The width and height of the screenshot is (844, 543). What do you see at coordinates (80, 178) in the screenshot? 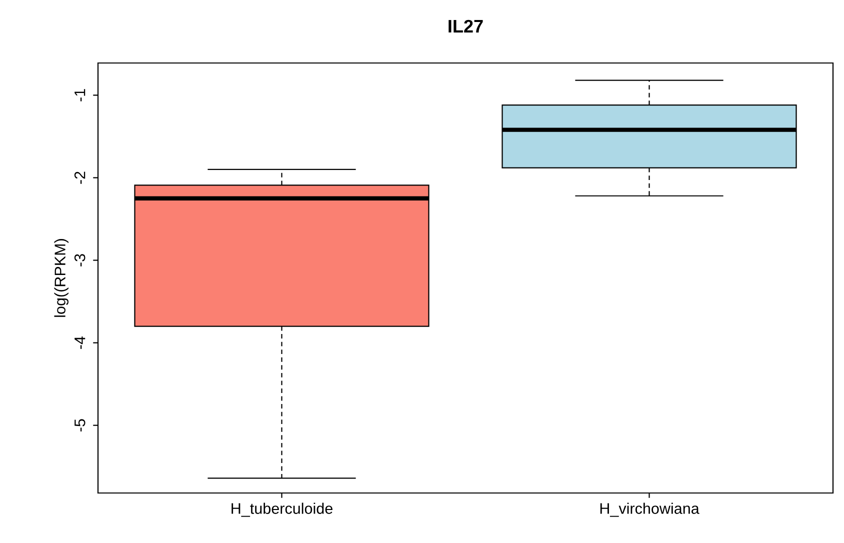
I see `y-tick-label: -2` at bounding box center [80, 178].